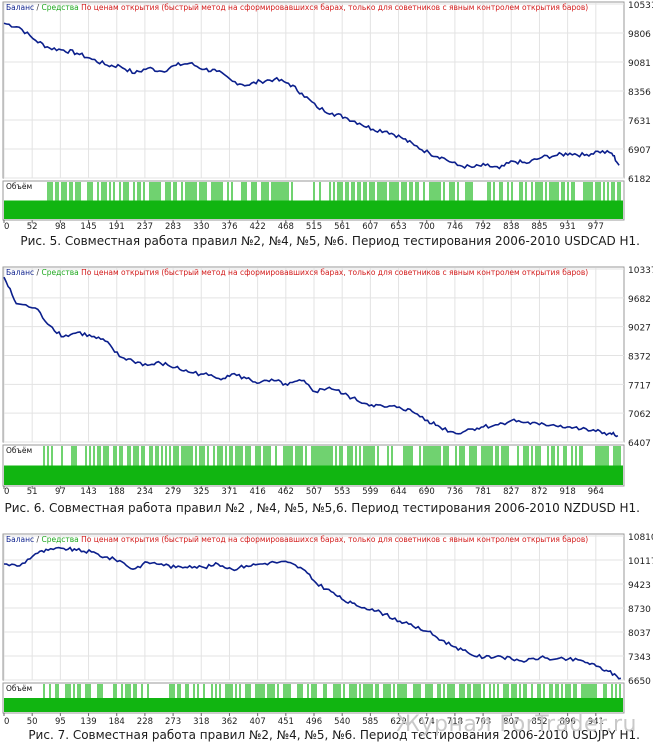 Image resolution: width=653 pixels, height=743 pixels. I want to click on y-tick-label: 8037, so click(639, 634).